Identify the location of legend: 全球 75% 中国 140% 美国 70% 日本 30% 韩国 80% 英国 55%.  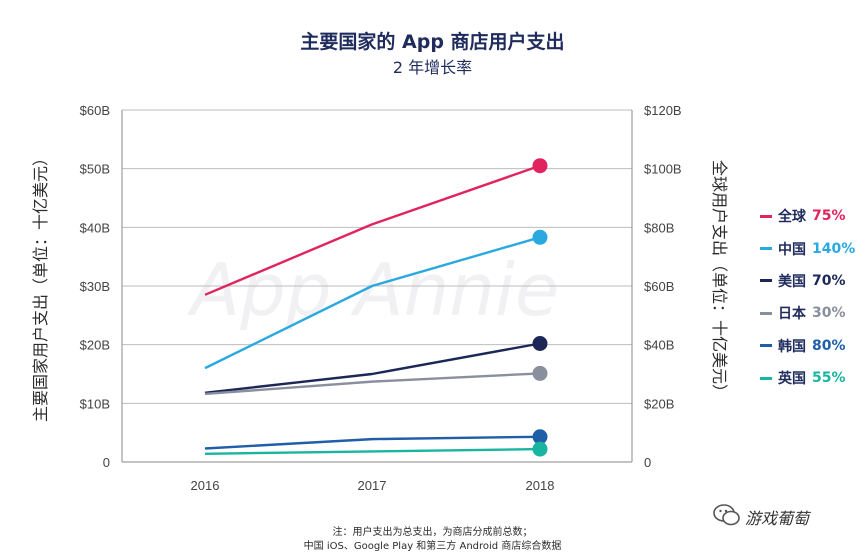
(807, 297).